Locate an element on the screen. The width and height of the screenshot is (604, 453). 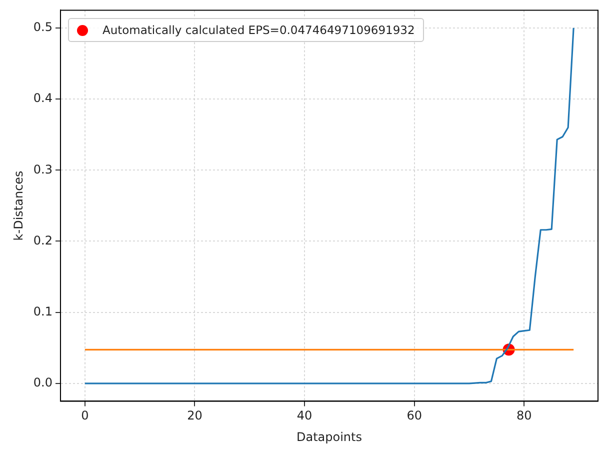
x-tick-label: 40 is located at coordinates (304, 415).